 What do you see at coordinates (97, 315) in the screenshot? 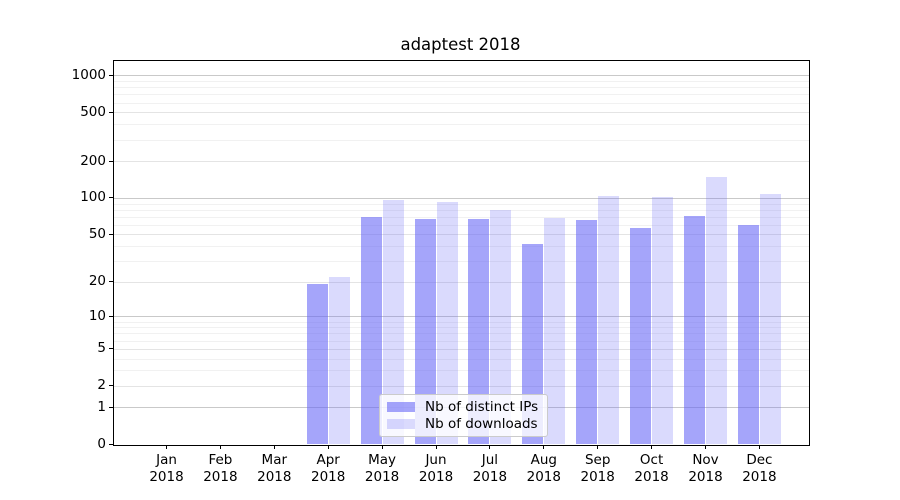
I see `y-tick-label: 10` at bounding box center [97, 315].